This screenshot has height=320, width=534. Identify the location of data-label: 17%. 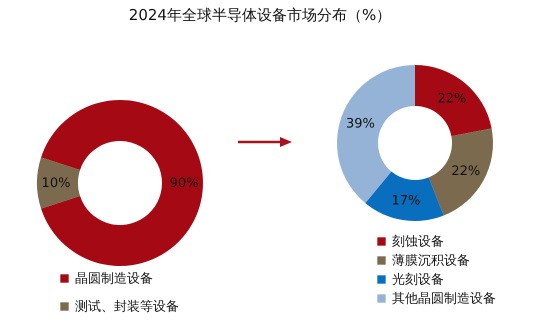
(405, 200).